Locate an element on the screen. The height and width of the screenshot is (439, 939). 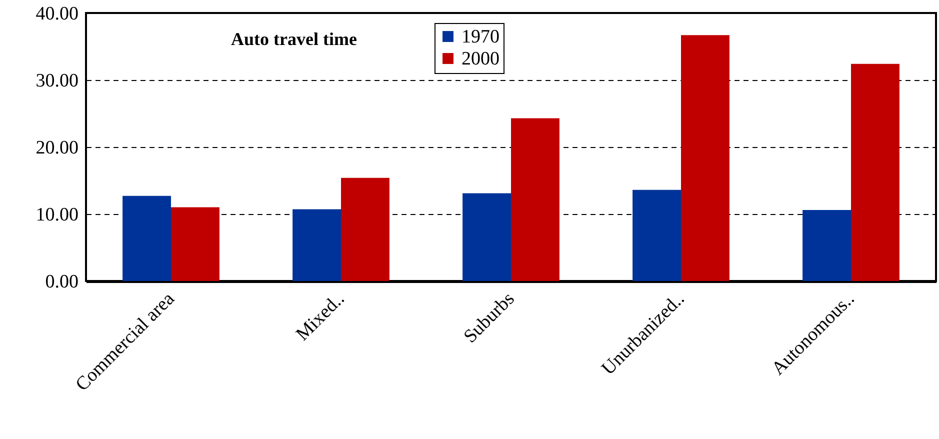
text: Auto travel time is located at coordinates (294, 39).